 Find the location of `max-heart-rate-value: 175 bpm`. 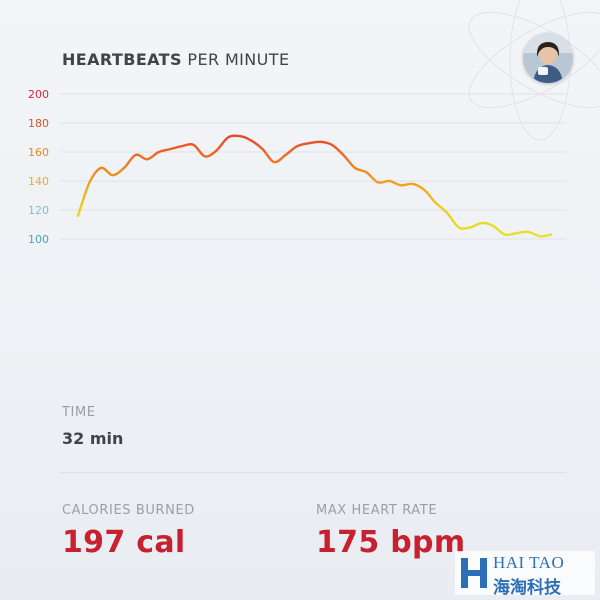

max-heart-rate-value: 175 bpm is located at coordinates (391, 542).